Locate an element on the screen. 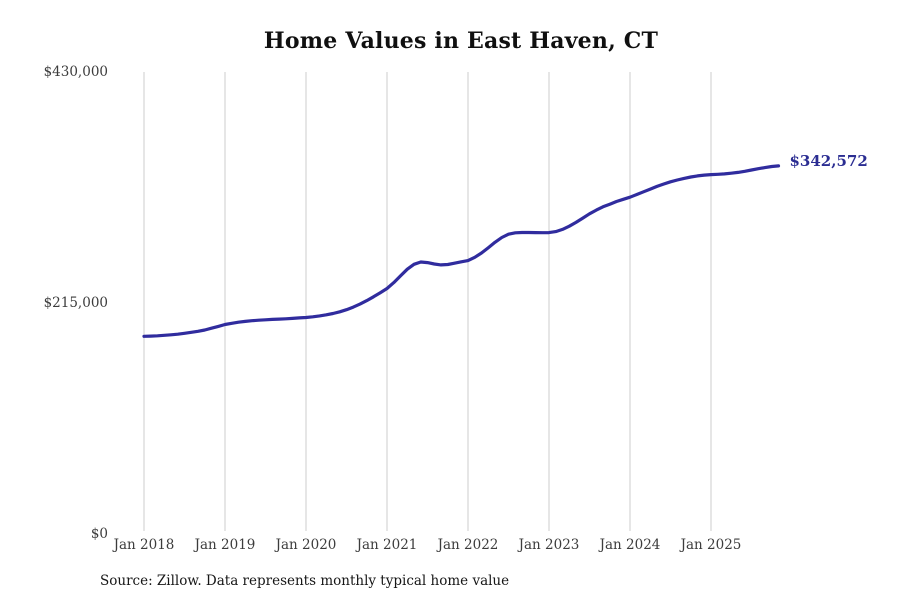 Image resolution: width=900 pixels, height=600 pixels. end-value-label: $342,572 is located at coordinates (828, 160).